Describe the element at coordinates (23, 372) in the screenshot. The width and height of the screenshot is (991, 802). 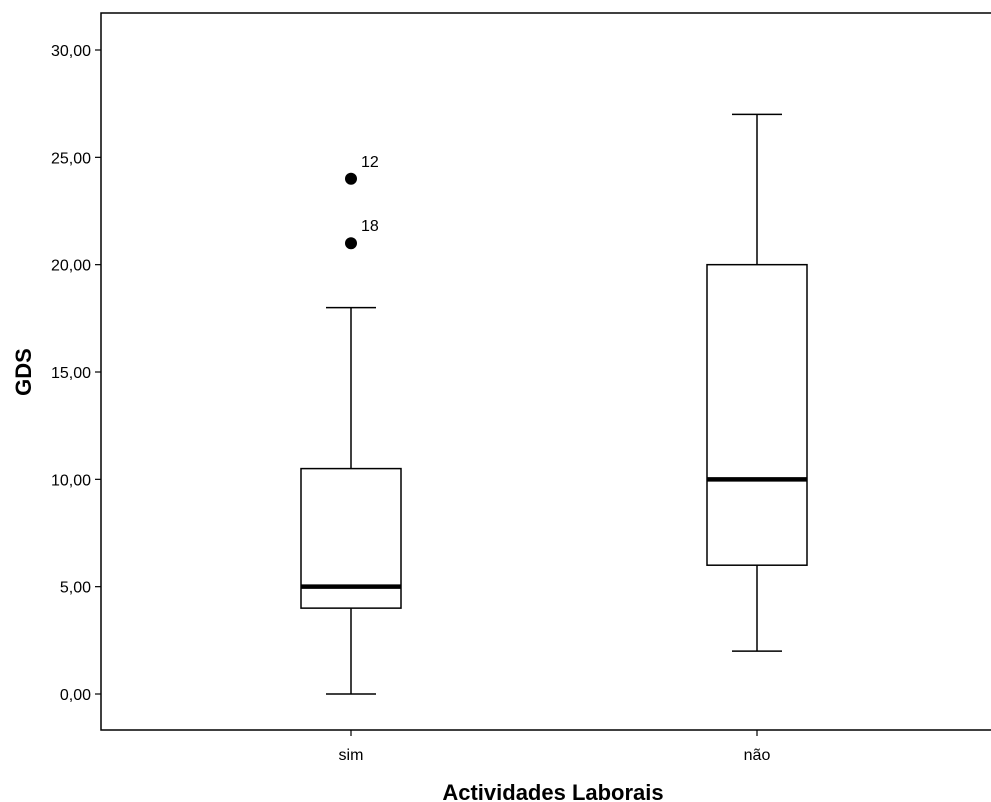
I see `y-axis-title: GDS` at that location.